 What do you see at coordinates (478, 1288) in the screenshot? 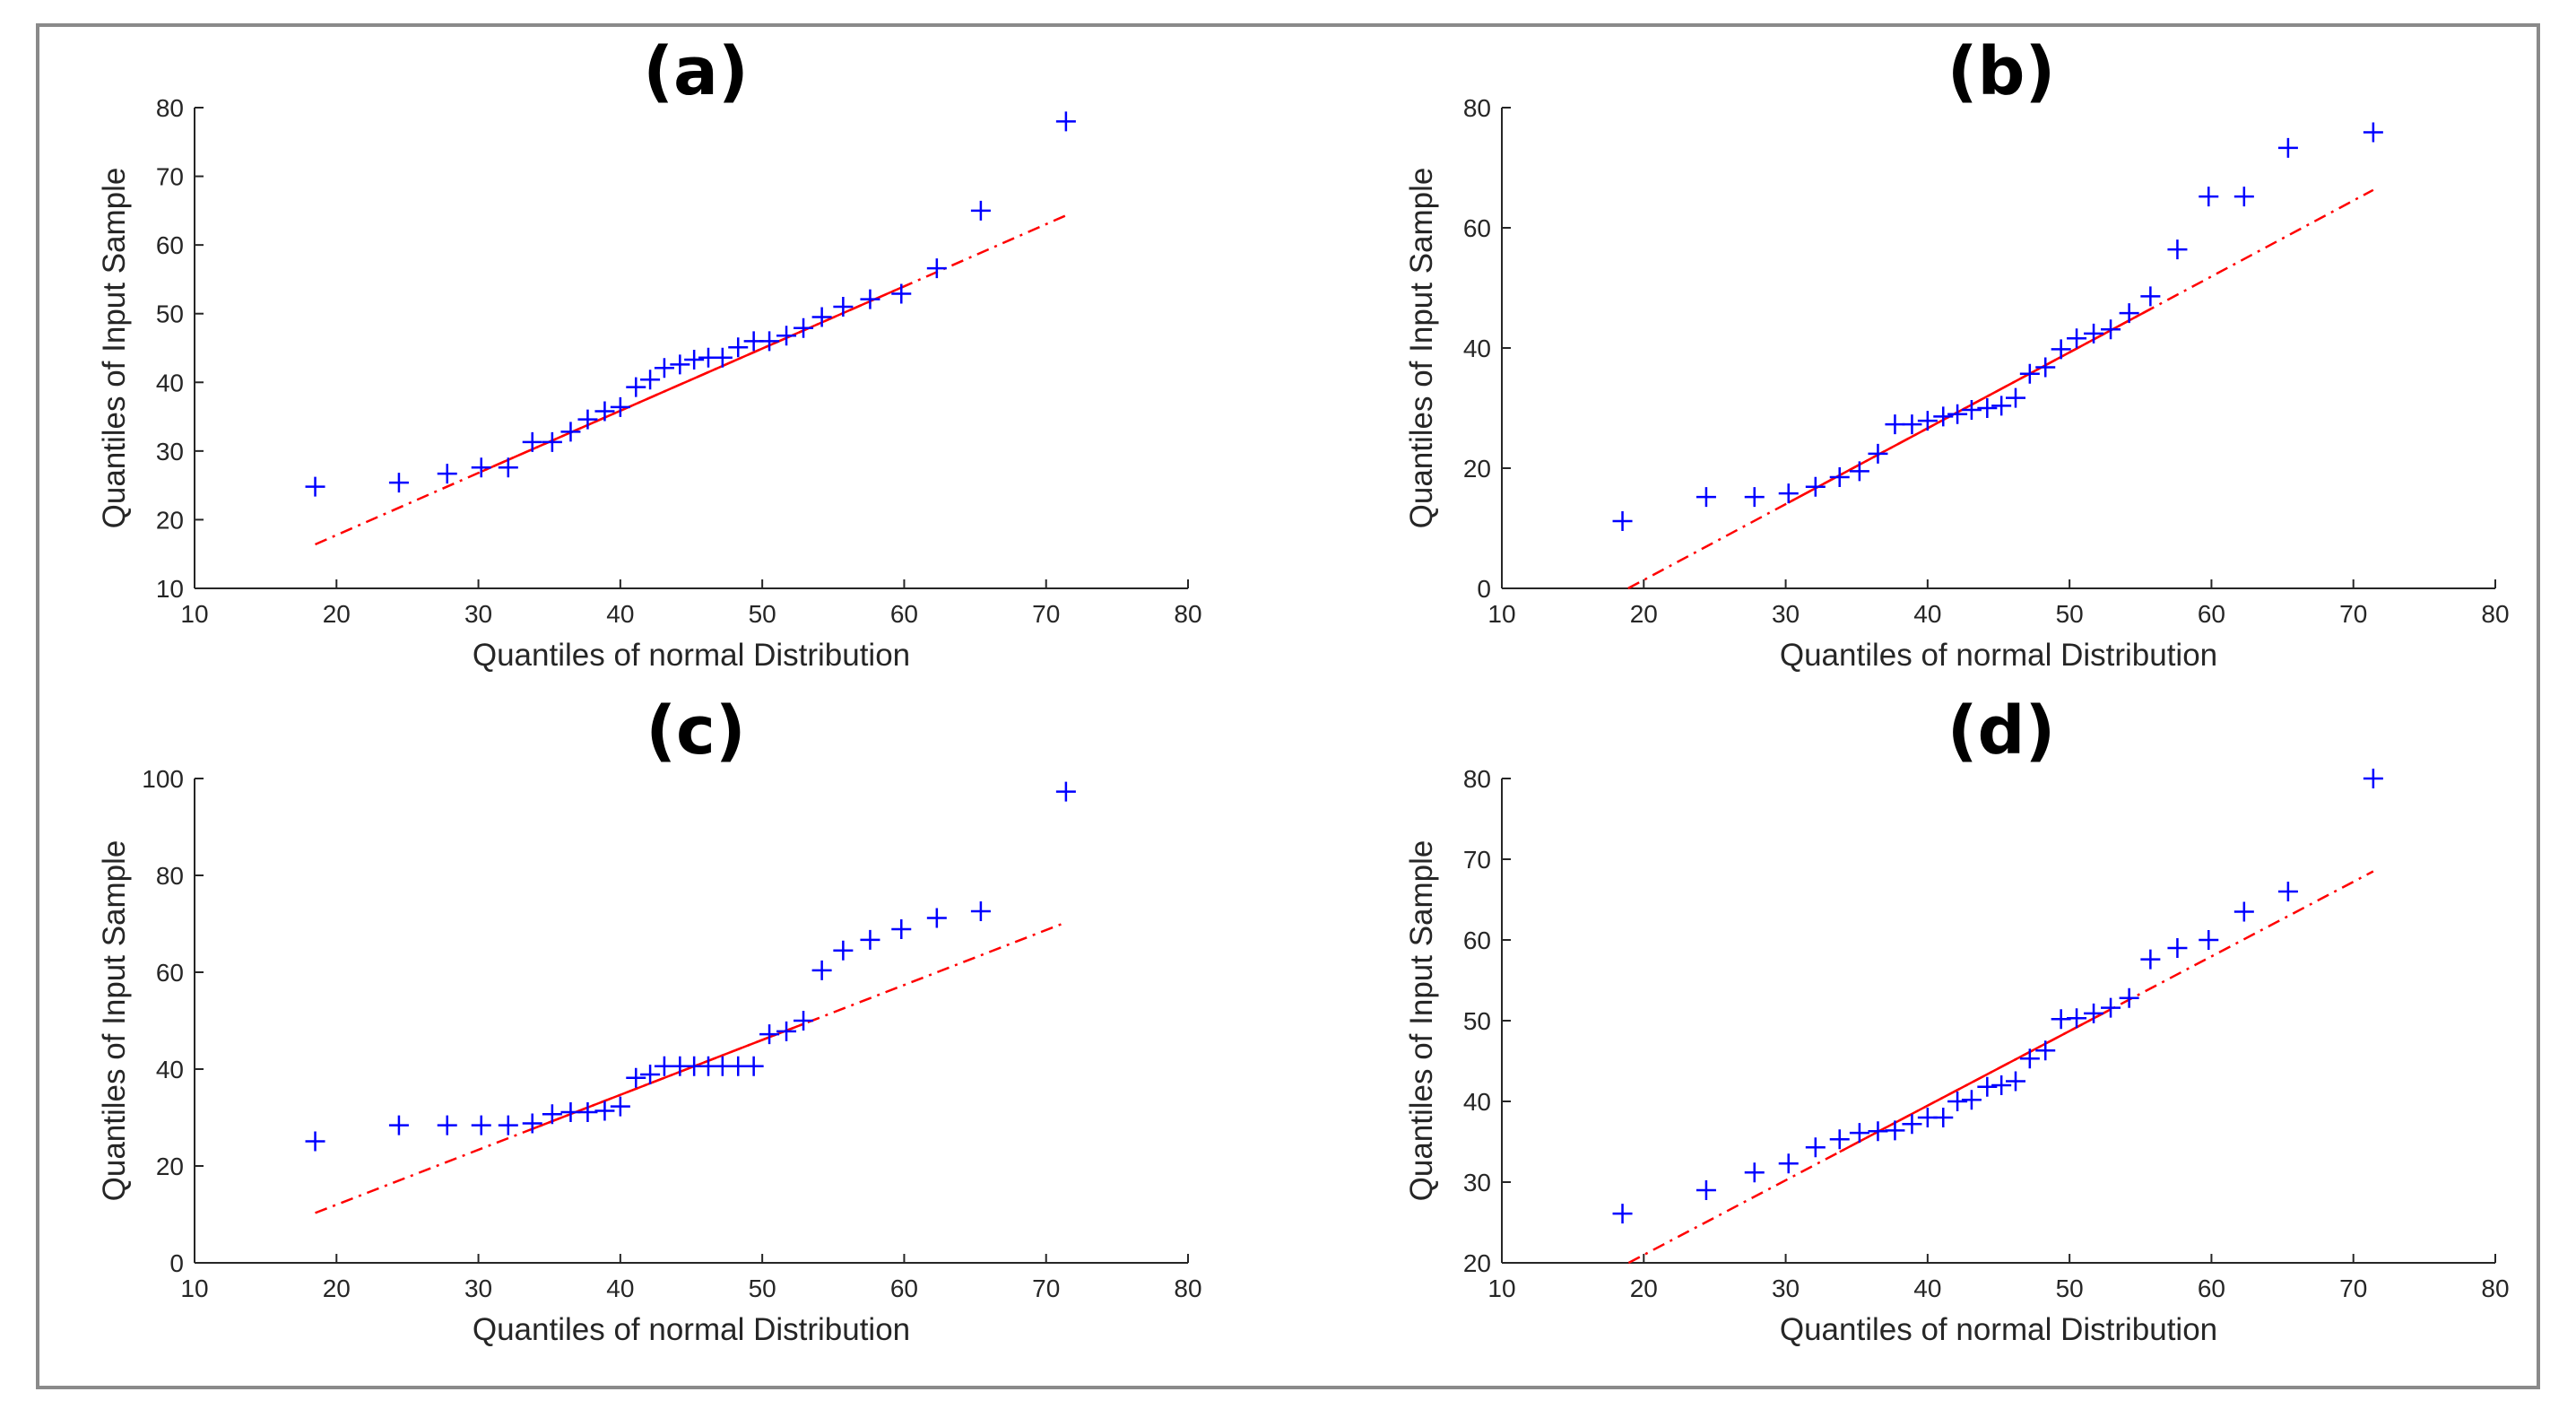
I see `x-tick-label: 30` at bounding box center [478, 1288].